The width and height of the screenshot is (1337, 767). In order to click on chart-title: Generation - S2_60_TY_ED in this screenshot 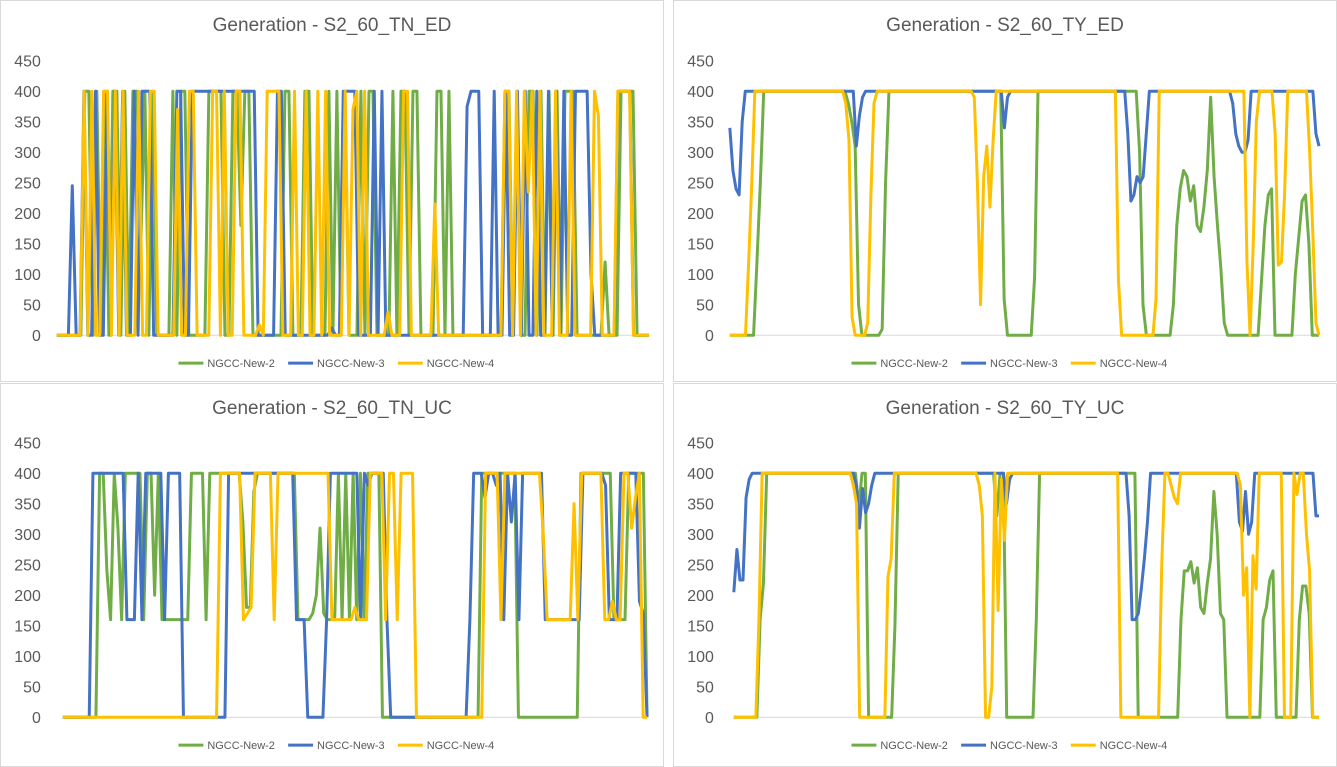, I will do `click(1005, 25)`.